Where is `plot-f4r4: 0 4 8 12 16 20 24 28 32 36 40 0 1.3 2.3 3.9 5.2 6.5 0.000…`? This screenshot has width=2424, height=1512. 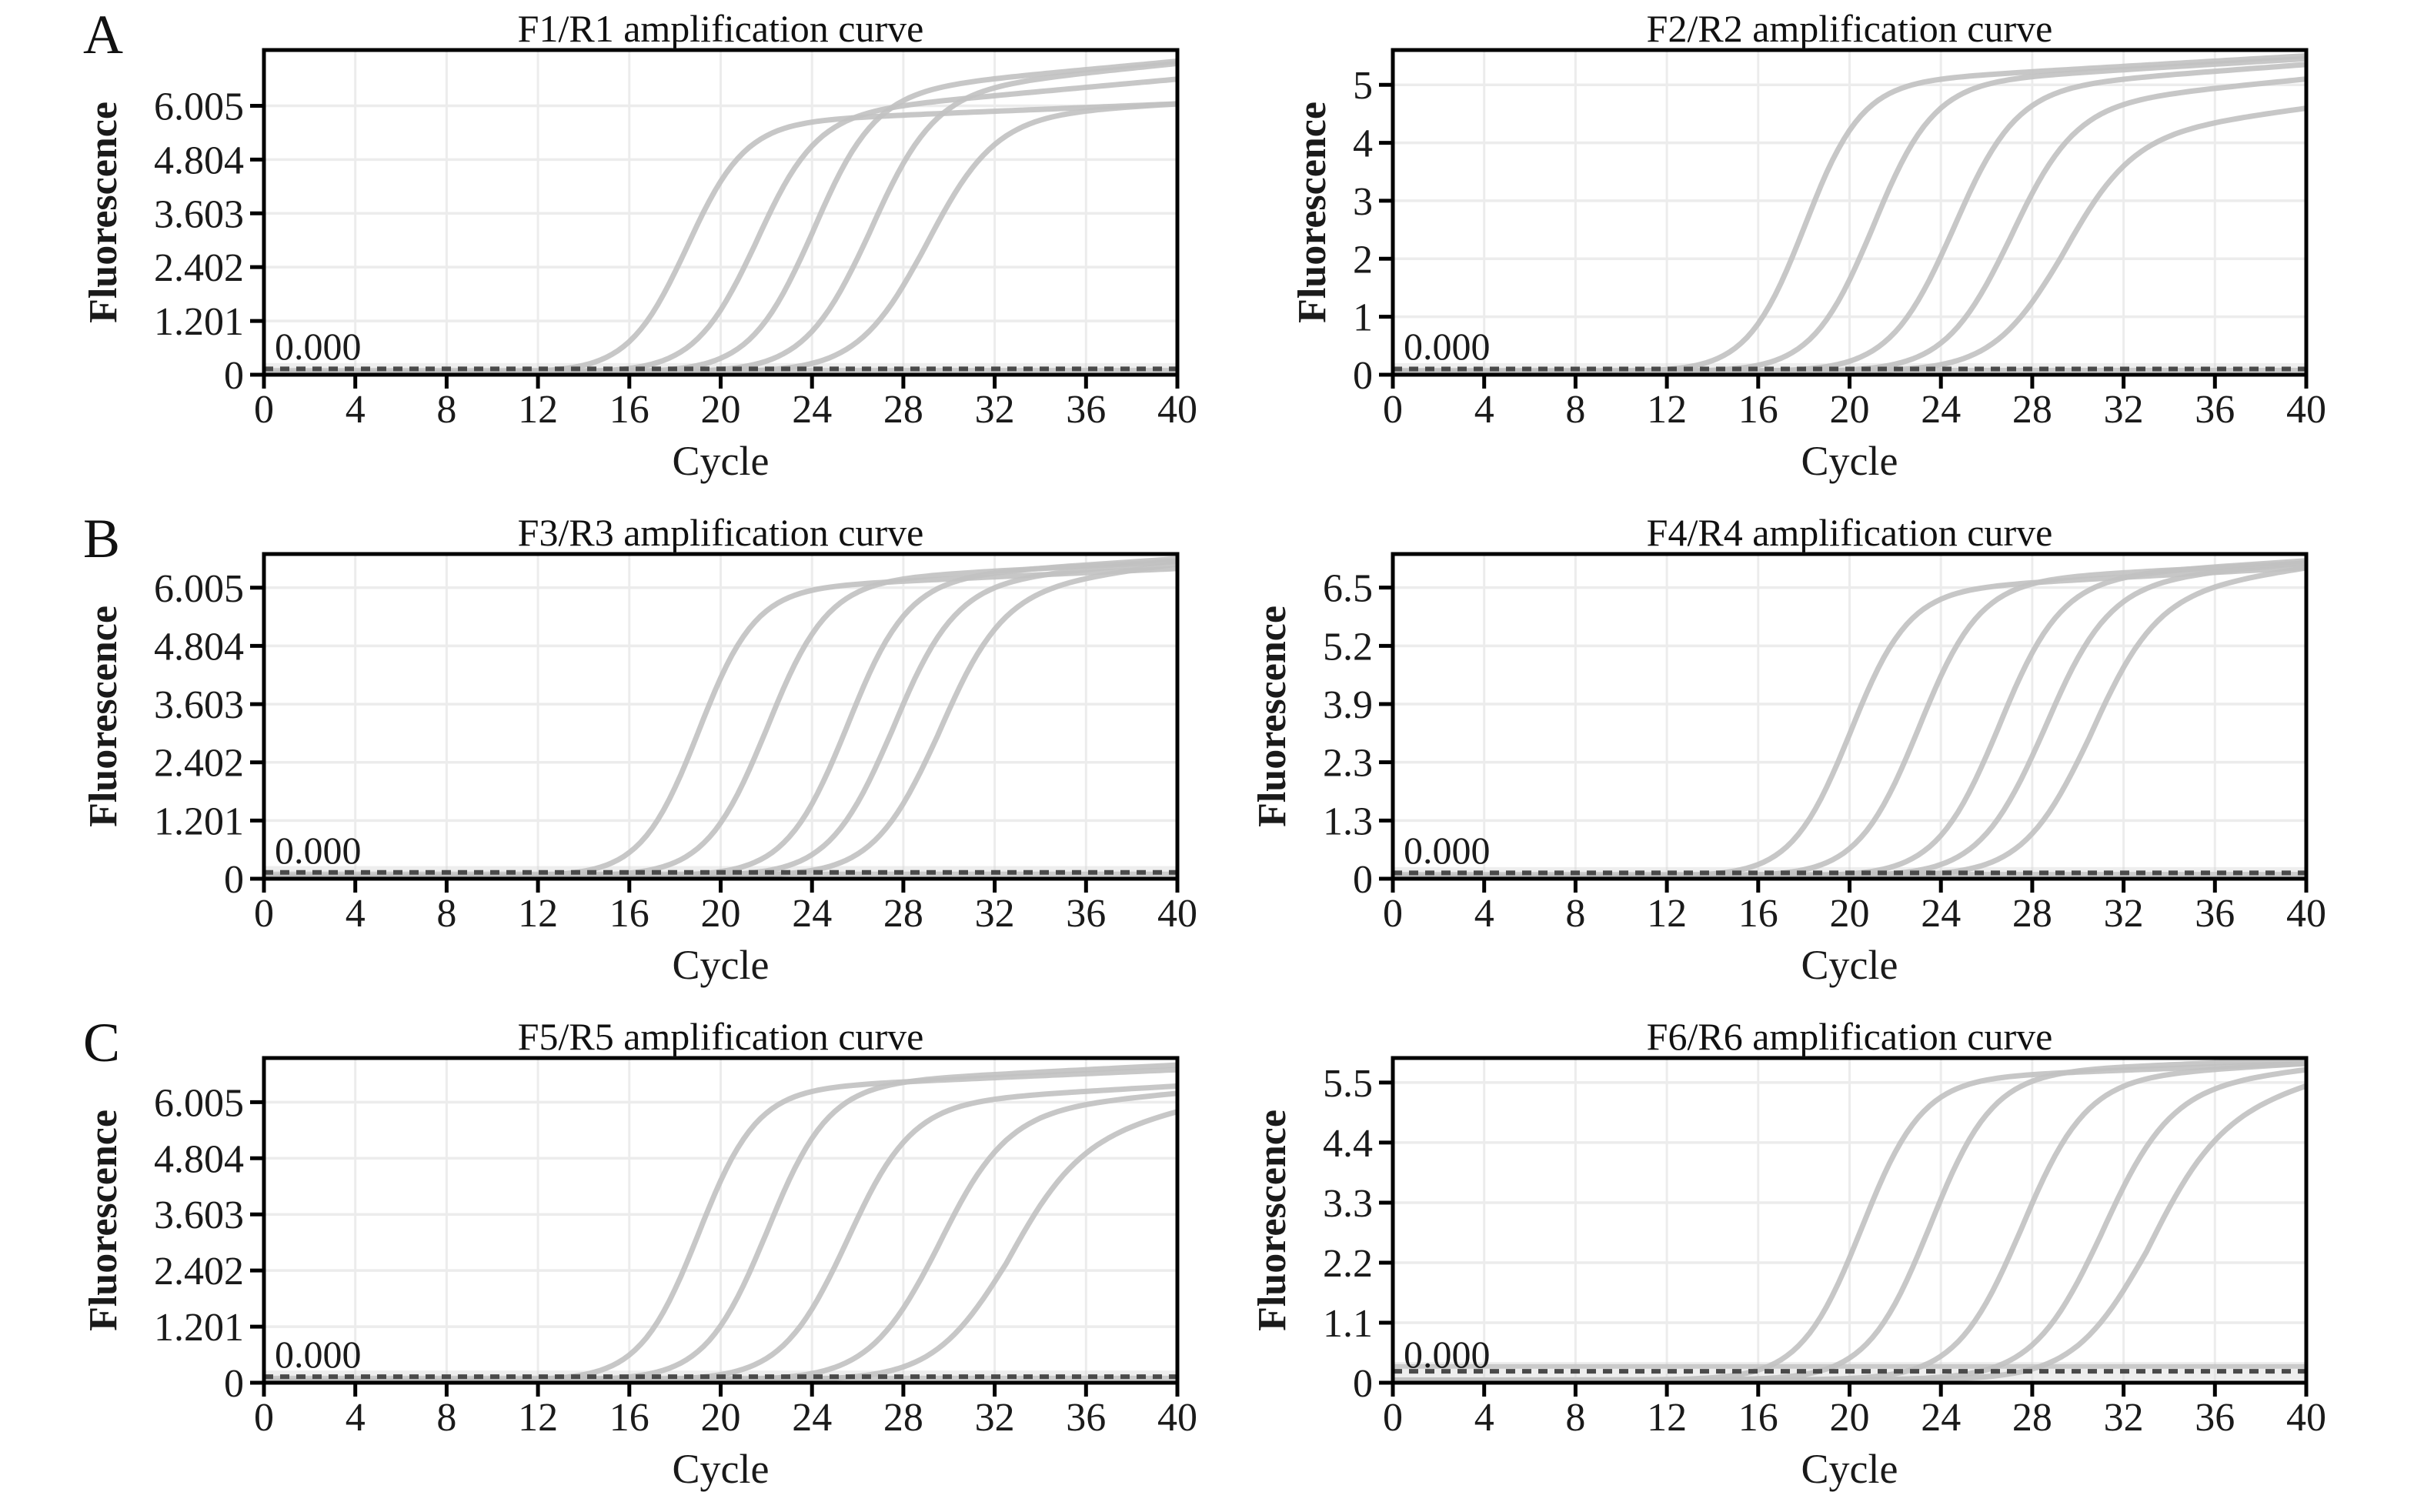
plot-f4r4: 0 4 8 12 16 20 24 28 32 36 40 0 1.3 2.3 3.9 5.2 6.5 0.000… is located at coordinates (1788, 770).